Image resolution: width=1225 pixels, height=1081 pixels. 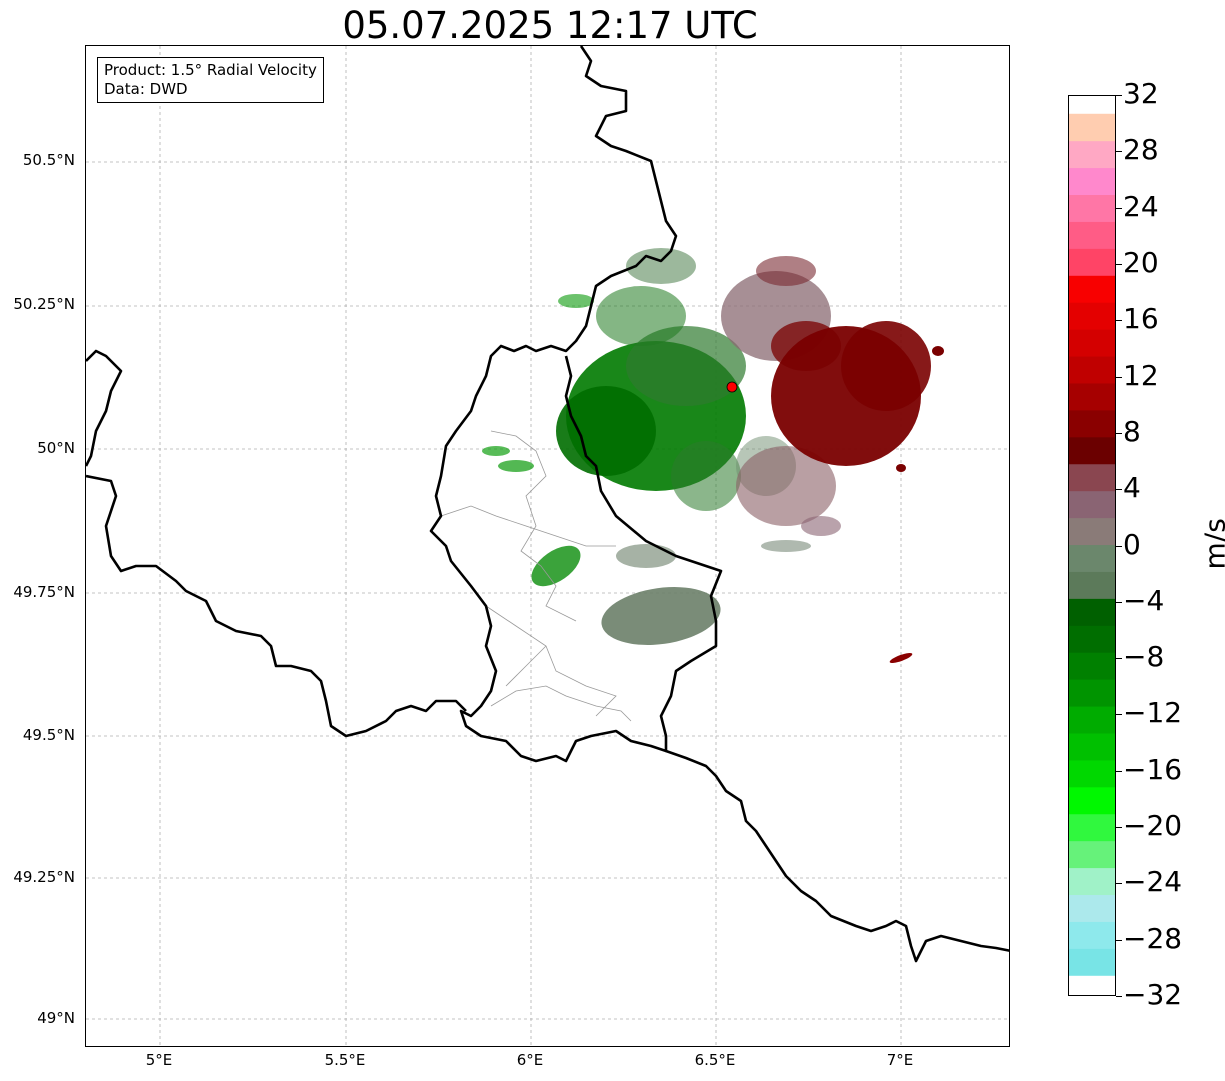 What do you see at coordinates (210, 80) in the screenshot?
I see `info-box: Product: 1.5° Radial Velocity Data: DWD` at bounding box center [210, 80].